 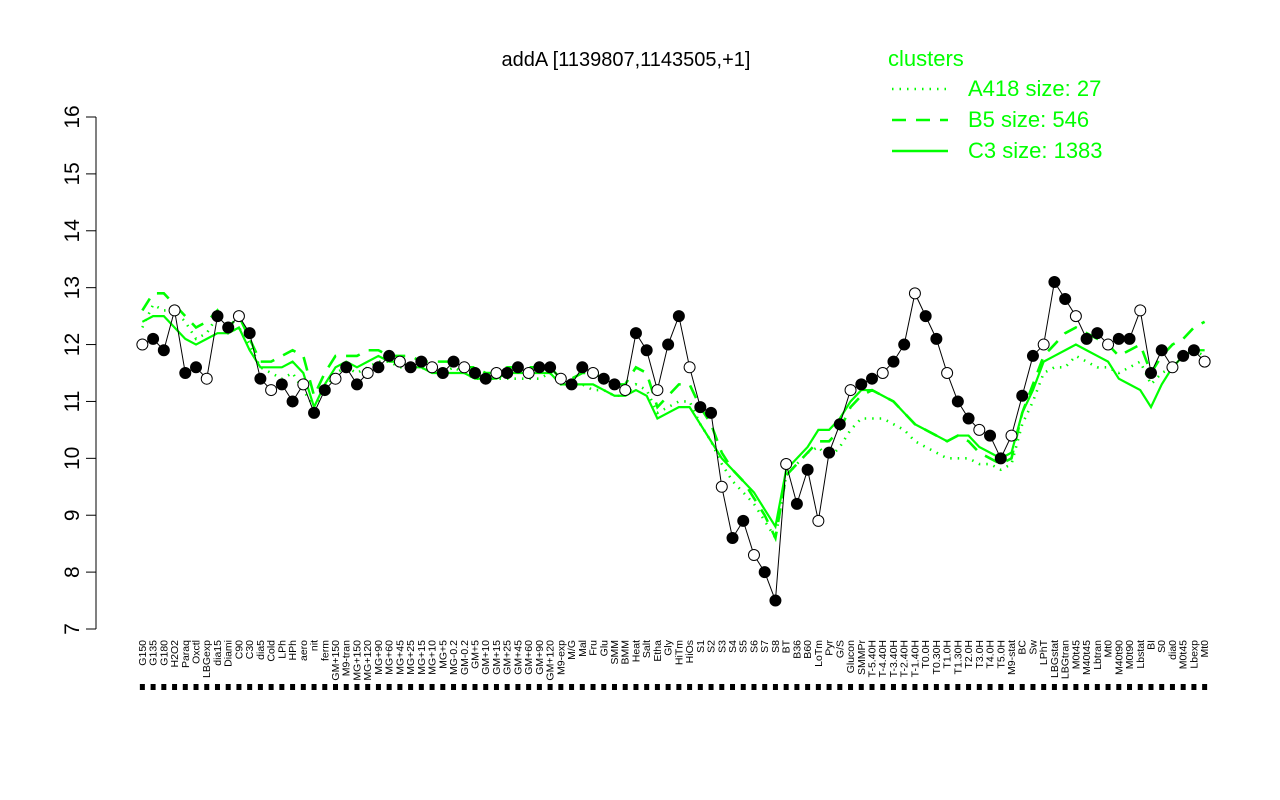 What do you see at coordinates (1130, 654) in the screenshot?
I see `x-tick-label: M0t90` at bounding box center [1130, 654].